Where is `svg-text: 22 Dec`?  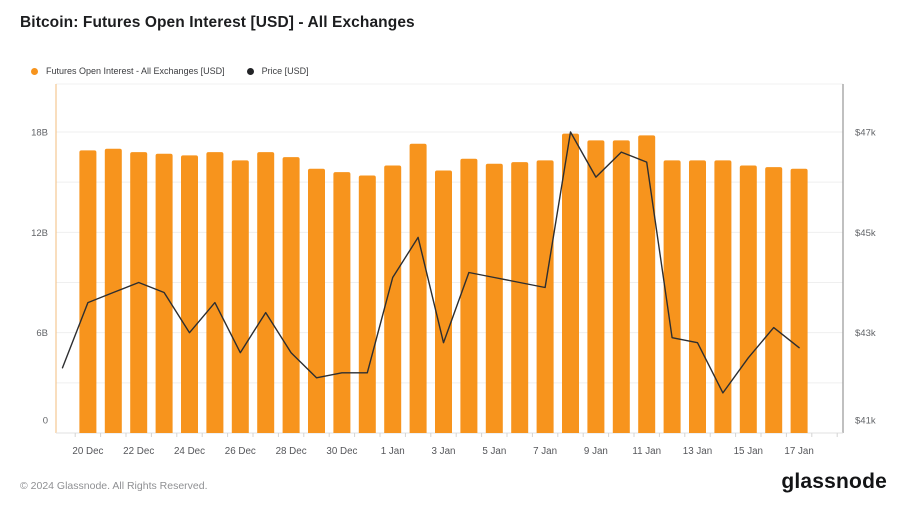
svg-text: 22 Dec is located at coordinates (138, 451).